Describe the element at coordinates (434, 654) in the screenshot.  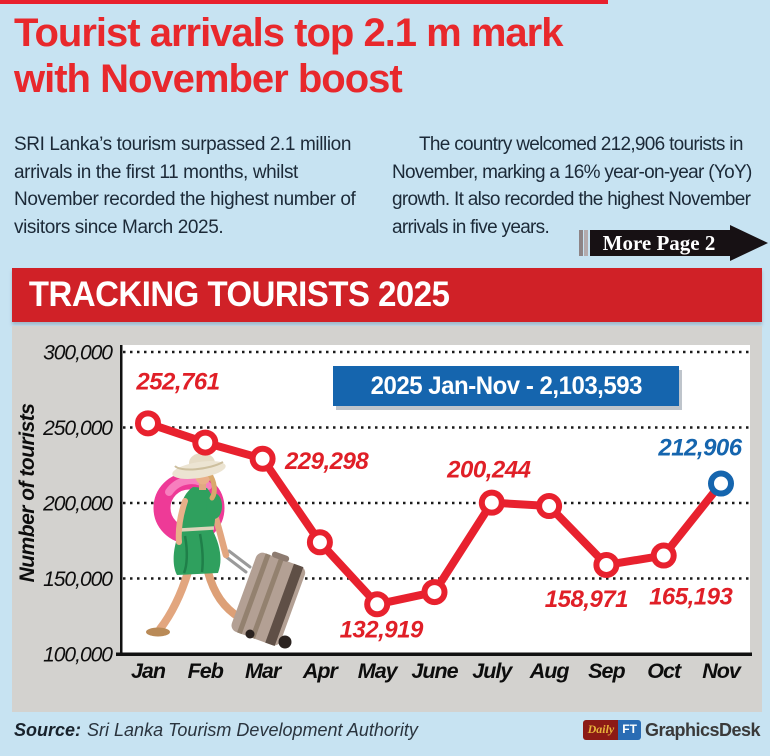
I see `x-axis-line` at that location.